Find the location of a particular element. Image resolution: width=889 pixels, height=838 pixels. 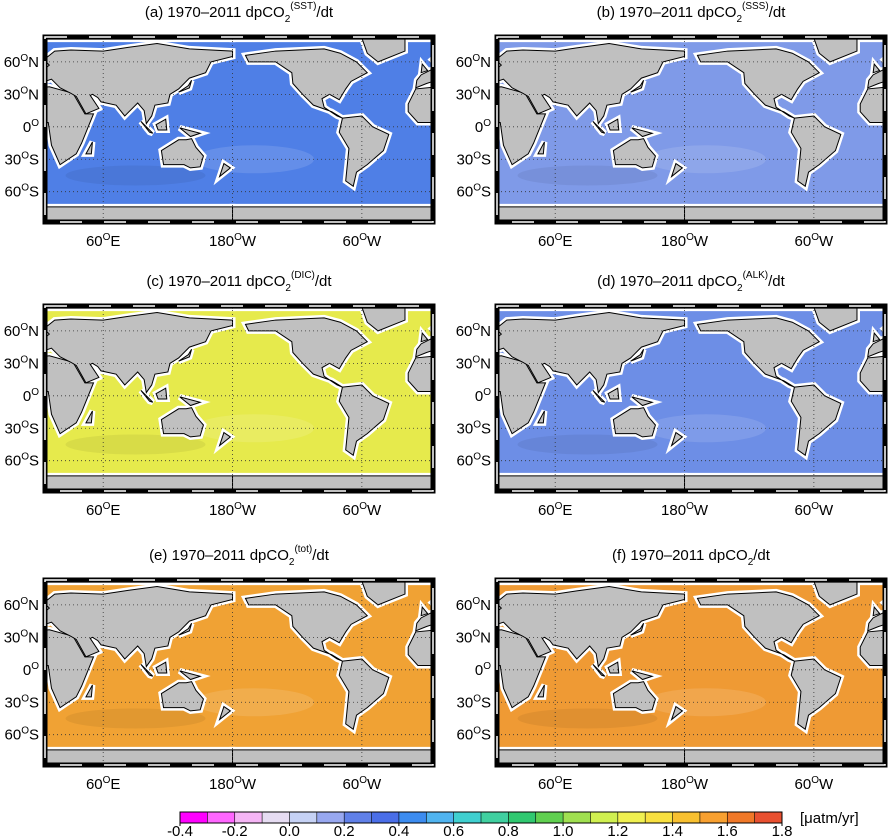

title-prefix: (b) 1970–2011 dpCO is located at coordinates (667, 12).